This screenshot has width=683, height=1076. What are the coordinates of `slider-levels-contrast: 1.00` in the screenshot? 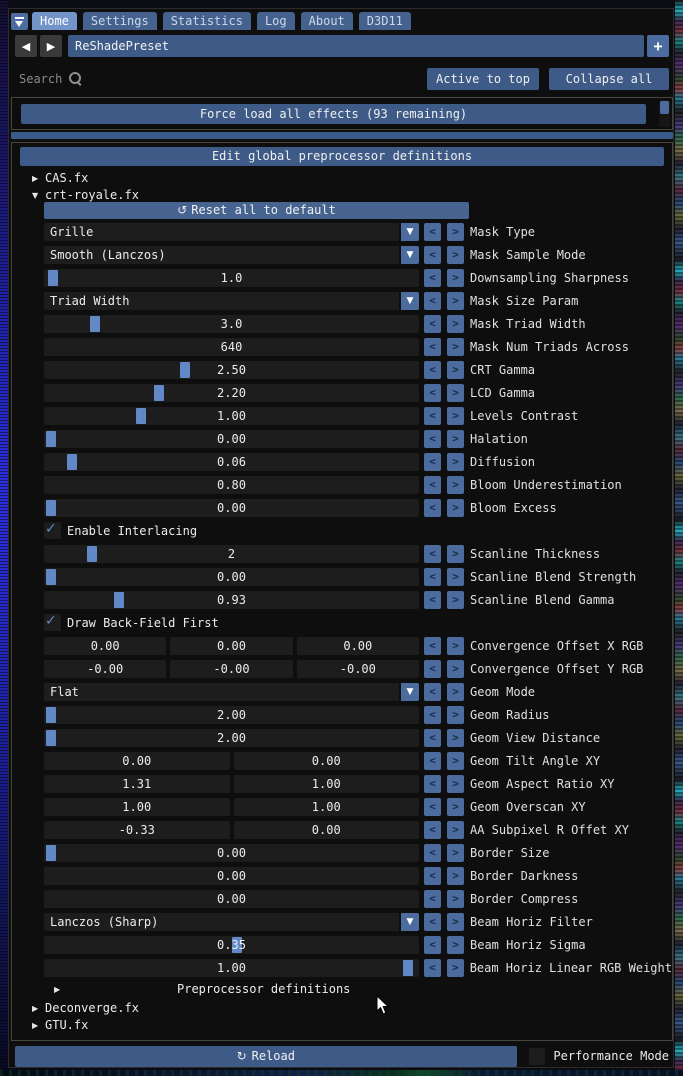 It's located at (231, 415).